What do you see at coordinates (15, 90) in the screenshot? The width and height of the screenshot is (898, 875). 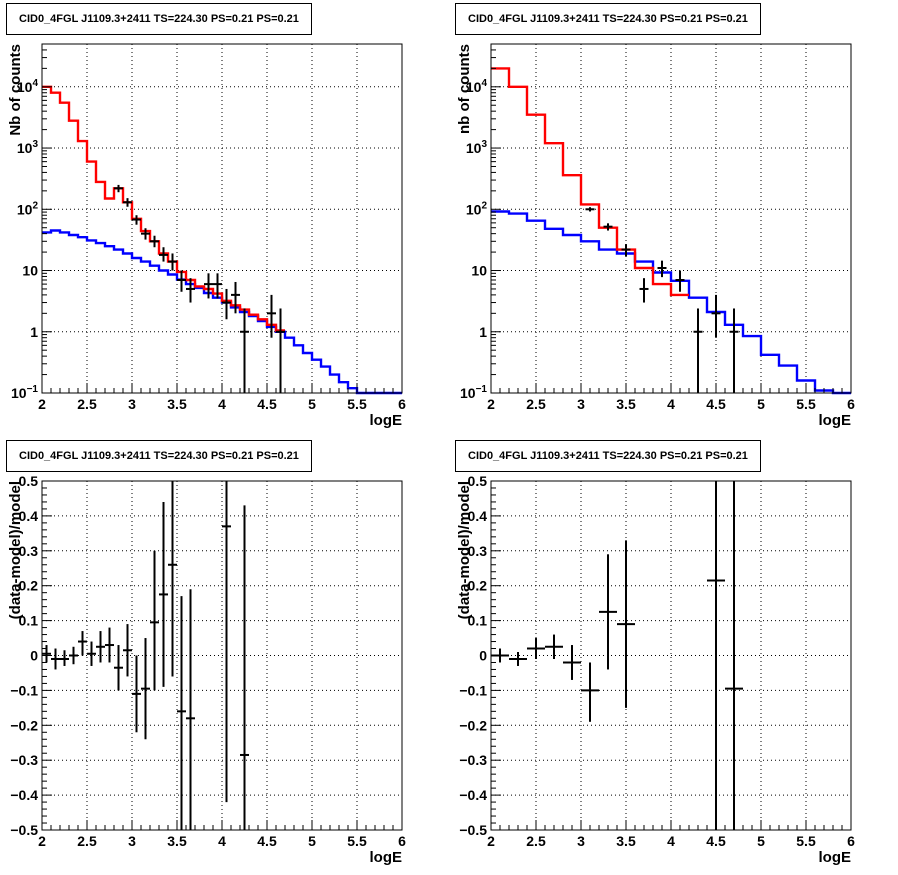 I see `y-axis-label: Nb of counts` at bounding box center [15, 90].